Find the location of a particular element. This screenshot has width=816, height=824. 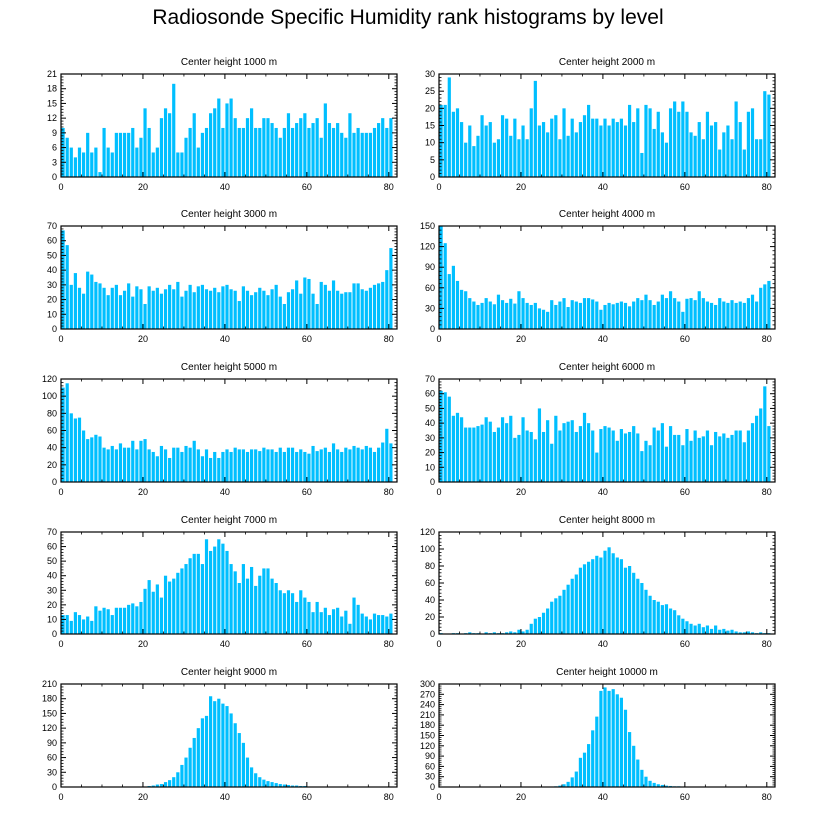

x-tick-label: 20 is located at coordinates (521, 797).